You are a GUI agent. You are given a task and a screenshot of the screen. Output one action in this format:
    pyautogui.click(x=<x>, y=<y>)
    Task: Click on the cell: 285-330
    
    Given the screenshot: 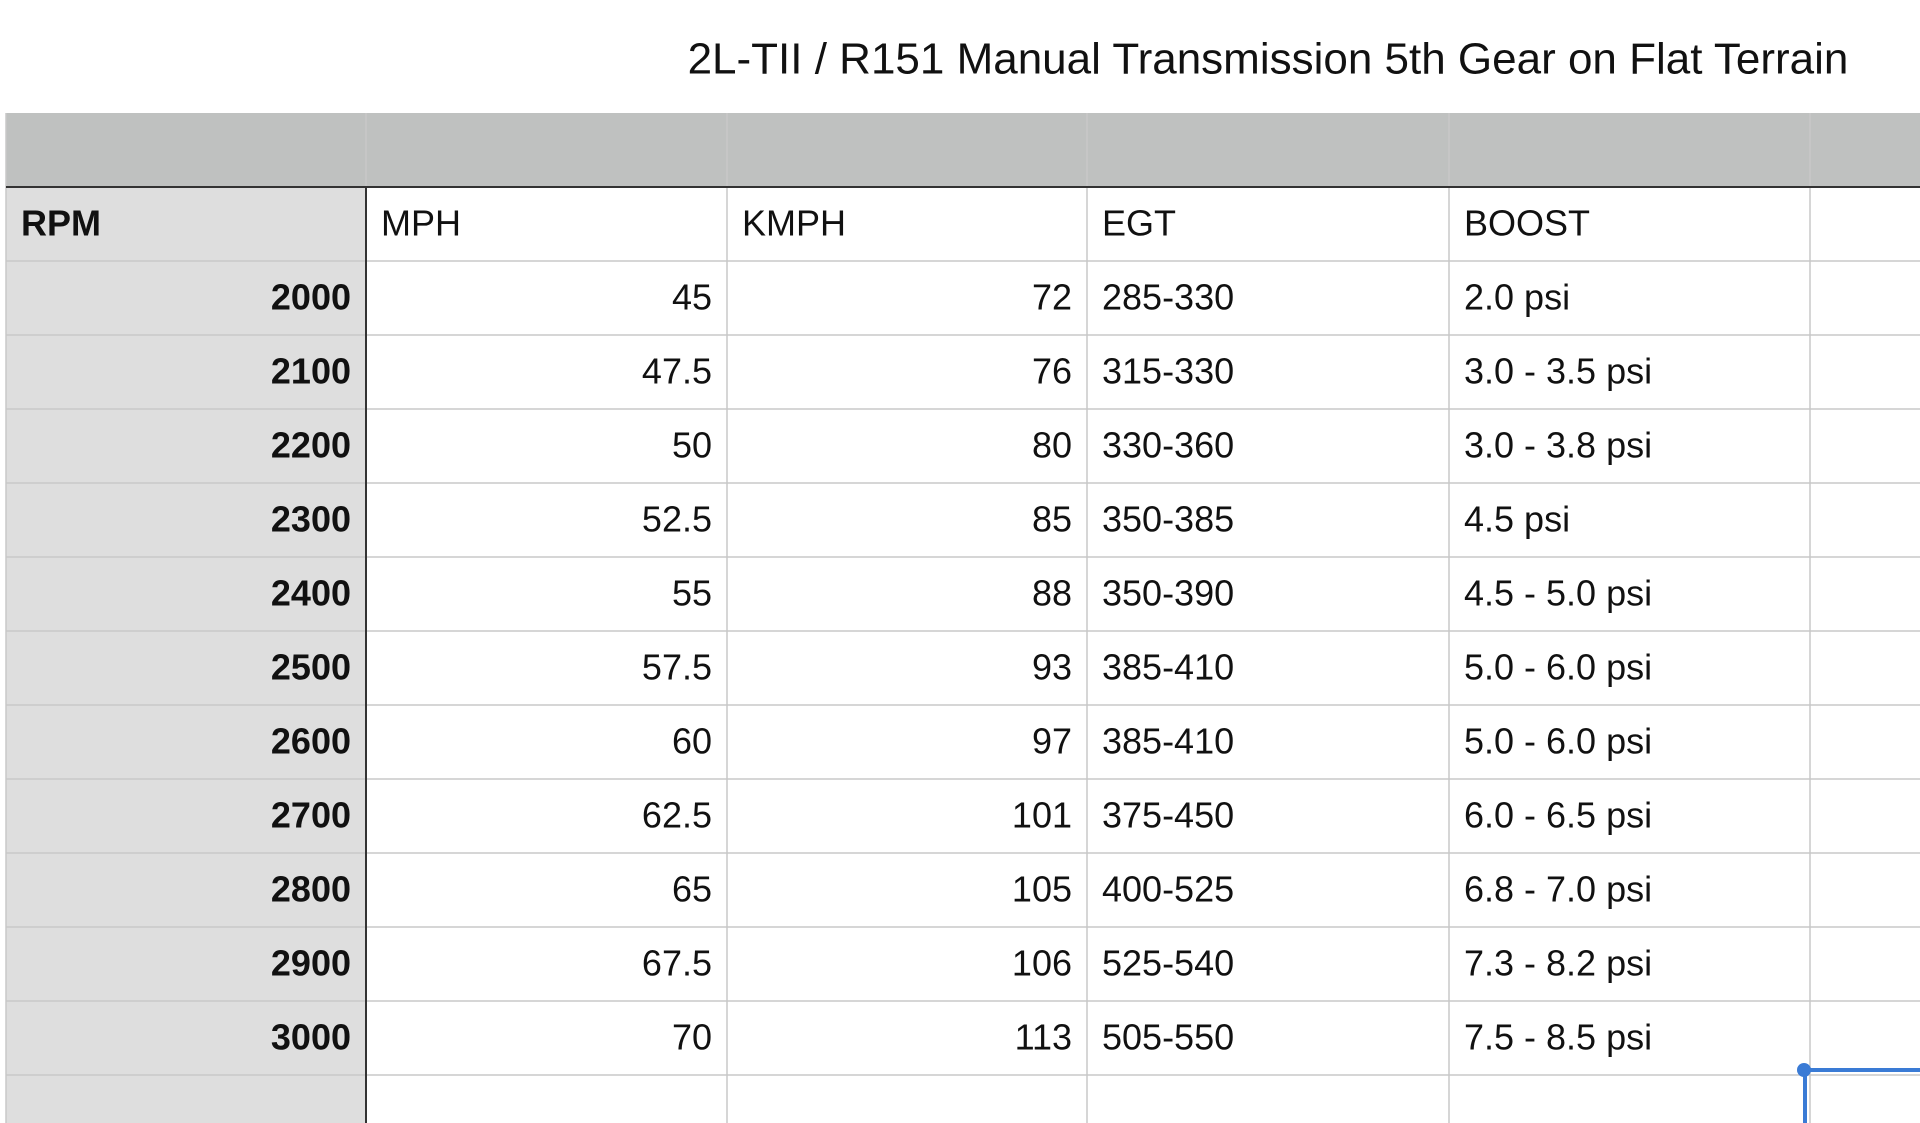 What is the action you would take?
    pyautogui.click(x=1168, y=297)
    